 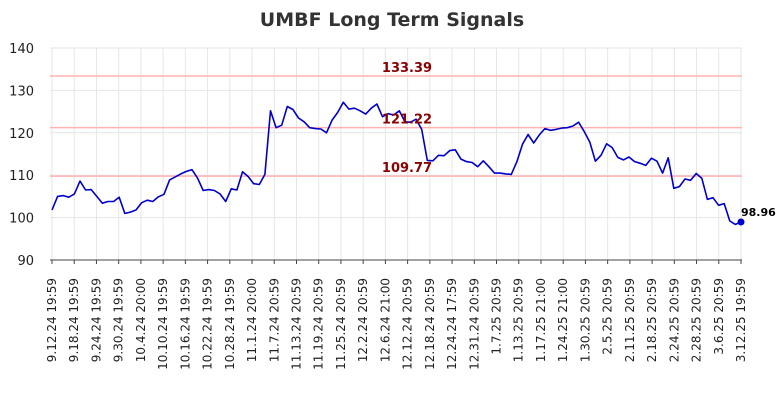 What do you see at coordinates (25, 261) in the screenshot?
I see `y-tick-label: 90` at bounding box center [25, 261].